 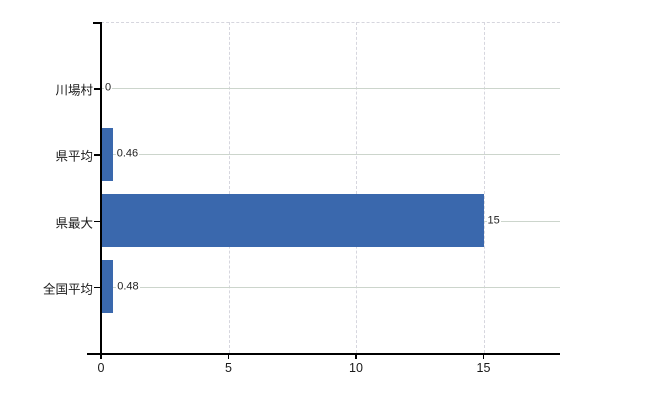 I want to click on x-axis-line, so click(x=323, y=354).